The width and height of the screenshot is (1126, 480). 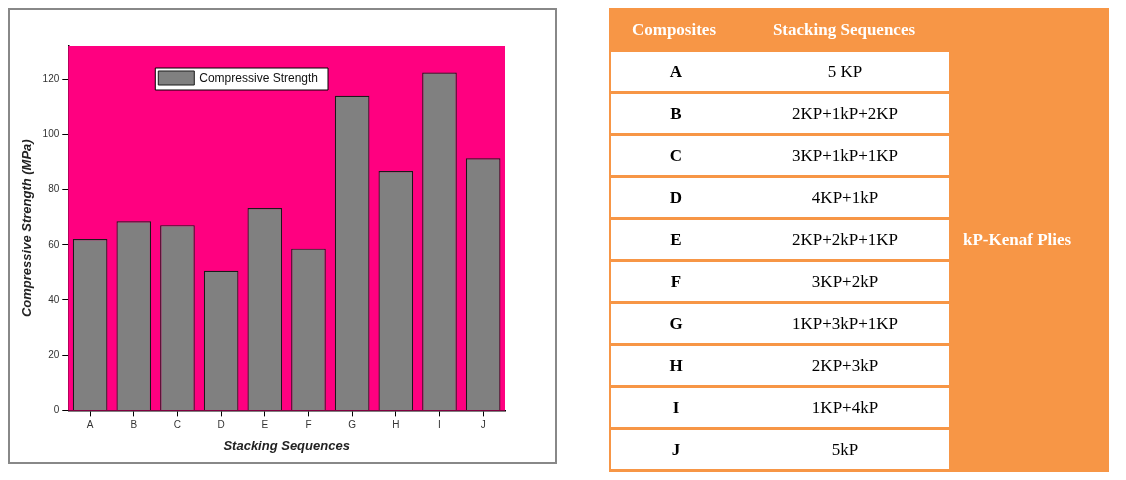 I want to click on text: 2KP+2kP+1KP, so click(x=845, y=239).